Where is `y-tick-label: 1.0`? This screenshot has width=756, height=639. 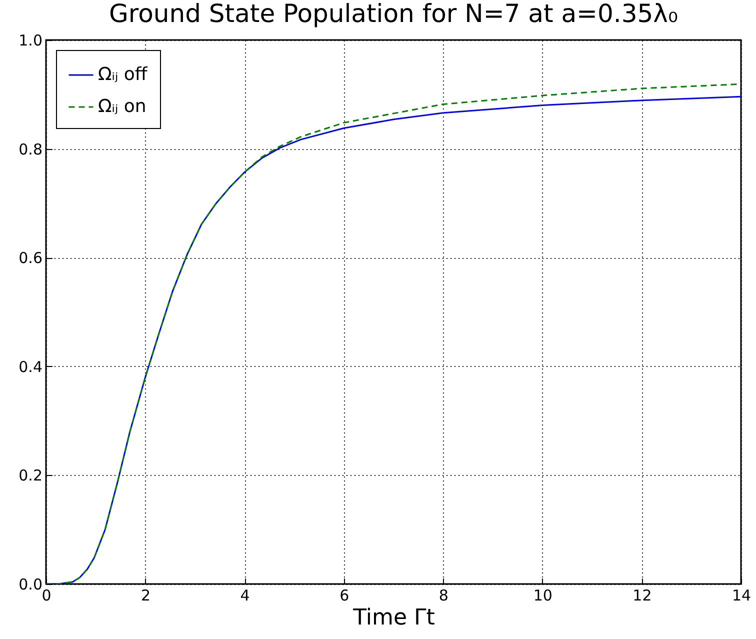 y-tick-label: 1.0 is located at coordinates (30, 41).